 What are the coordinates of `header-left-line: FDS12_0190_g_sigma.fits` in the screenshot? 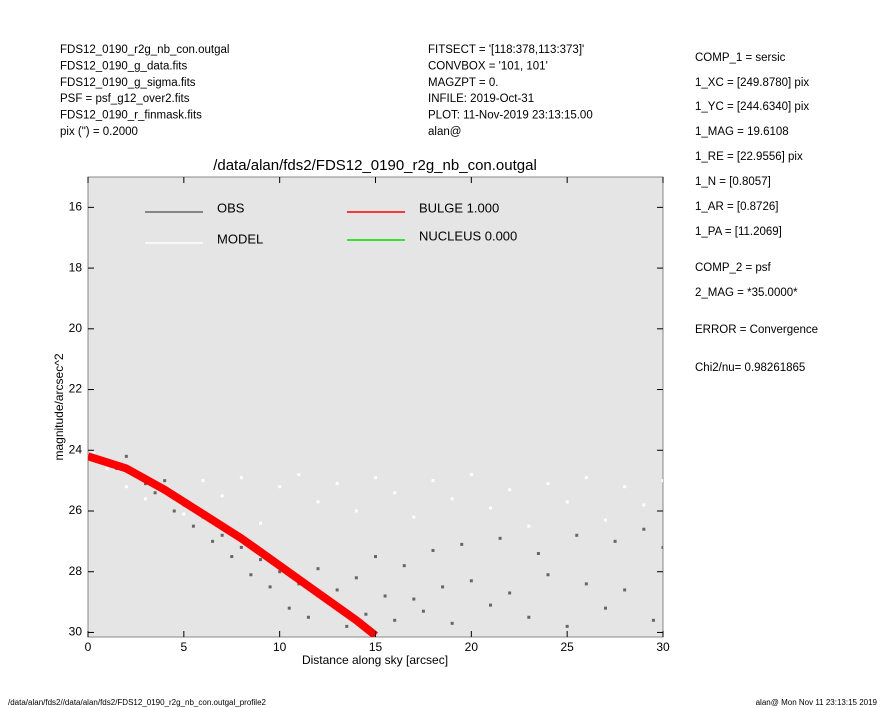 It's located at (128, 83).